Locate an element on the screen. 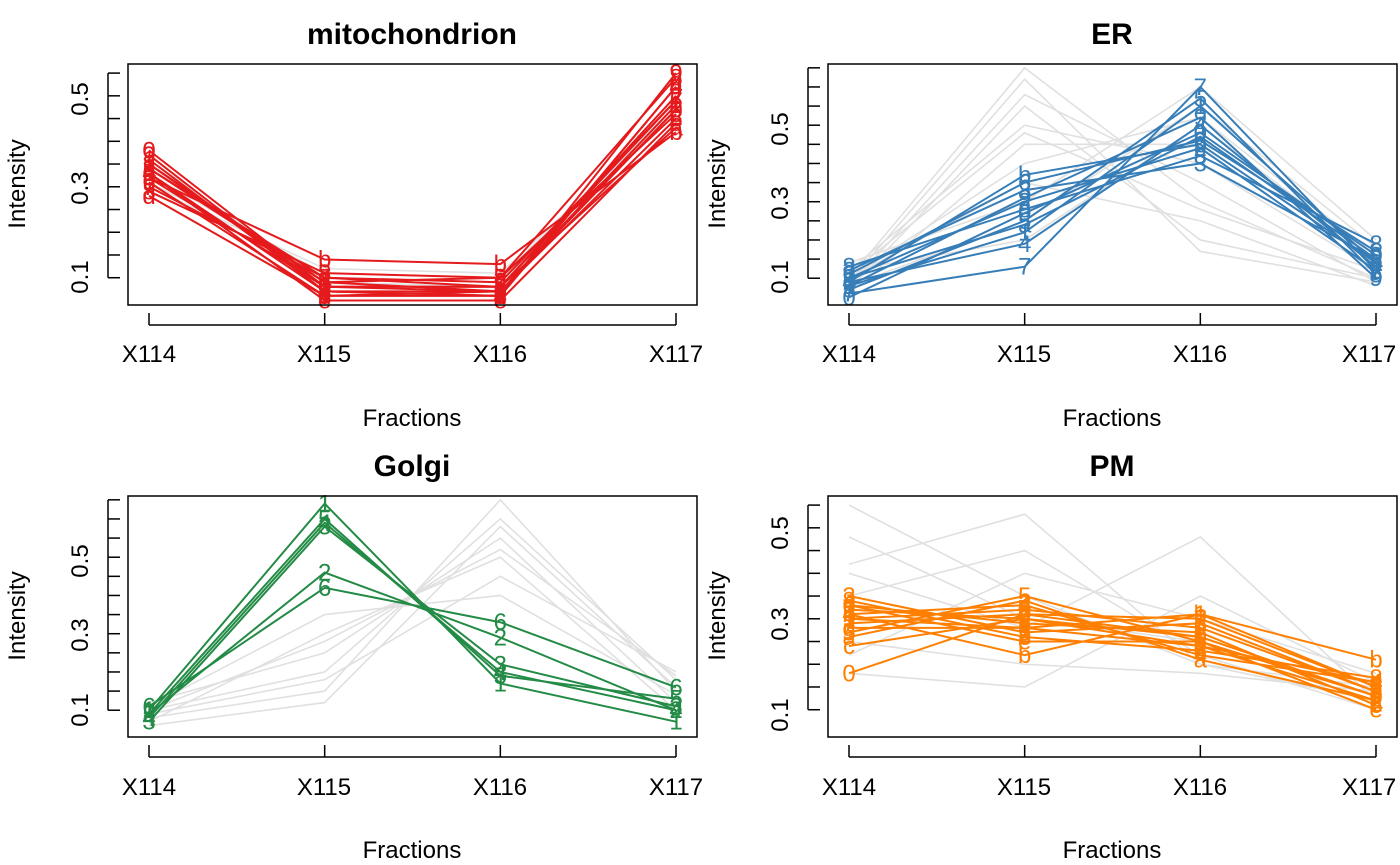  plot-frame is located at coordinates (1112, 616).